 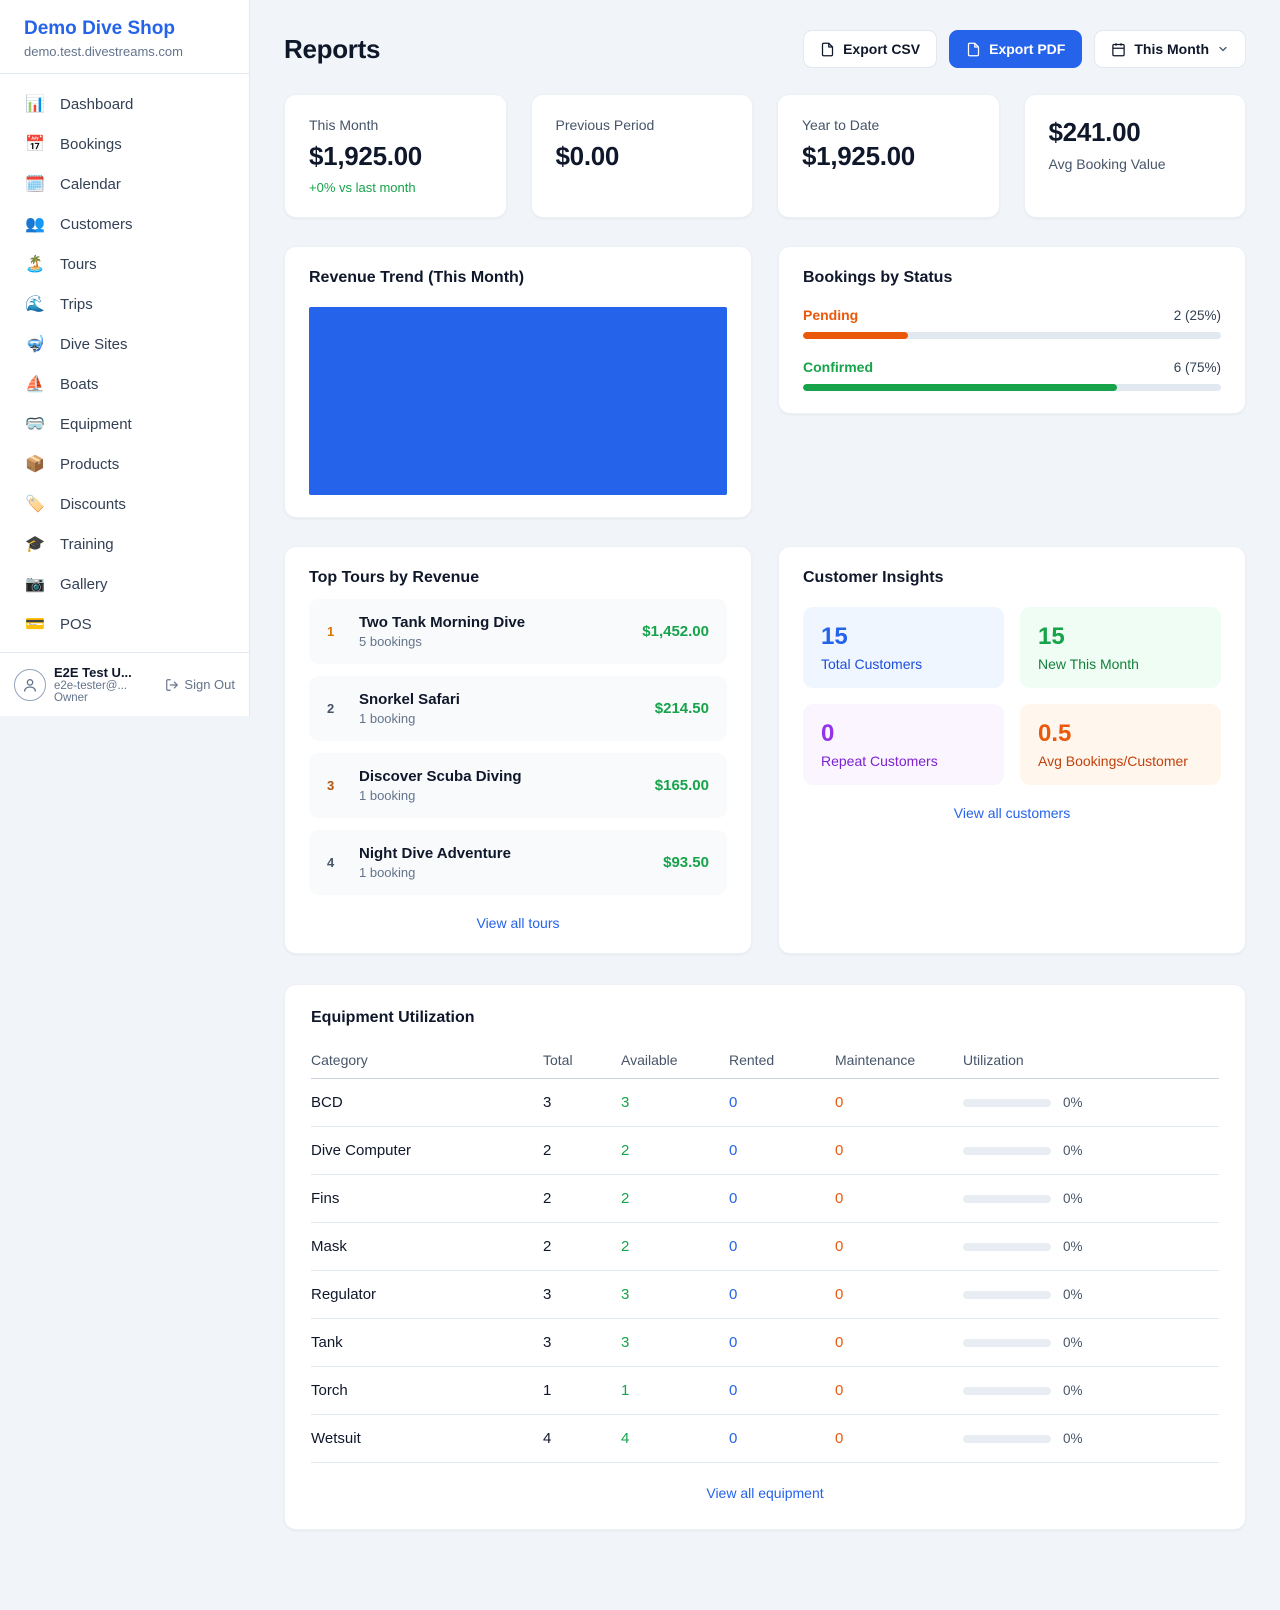 What do you see at coordinates (393, 1017) in the screenshot?
I see `equipment-utilization-title: Equipment Utilization` at bounding box center [393, 1017].